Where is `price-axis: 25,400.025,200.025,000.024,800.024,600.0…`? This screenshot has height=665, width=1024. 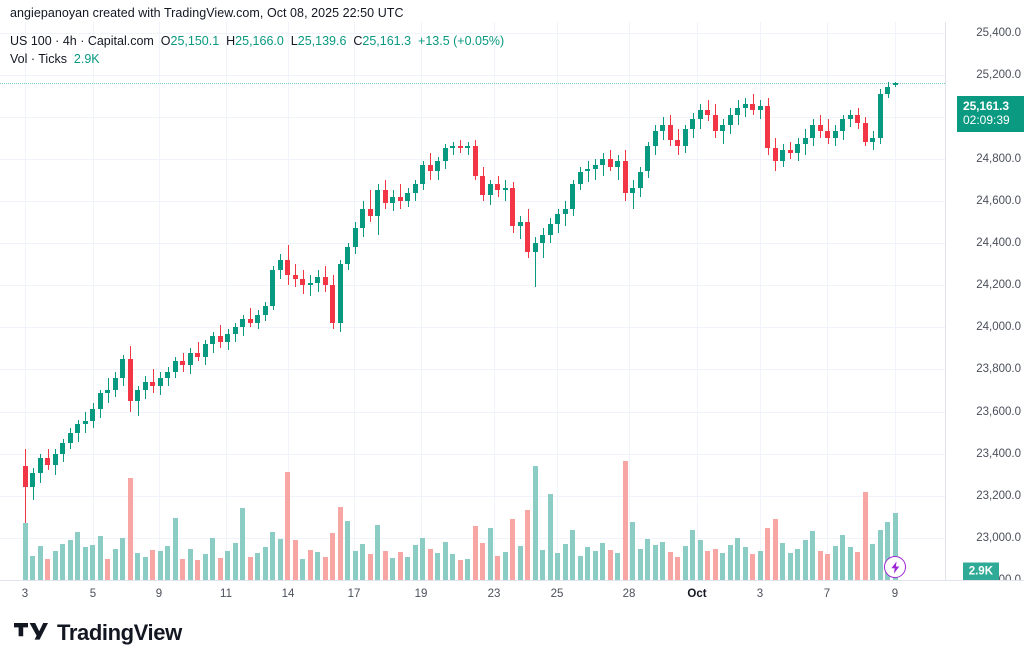
price-axis: 25,400.025,200.025,000.024,800.024,600.0… is located at coordinates (984, 304).